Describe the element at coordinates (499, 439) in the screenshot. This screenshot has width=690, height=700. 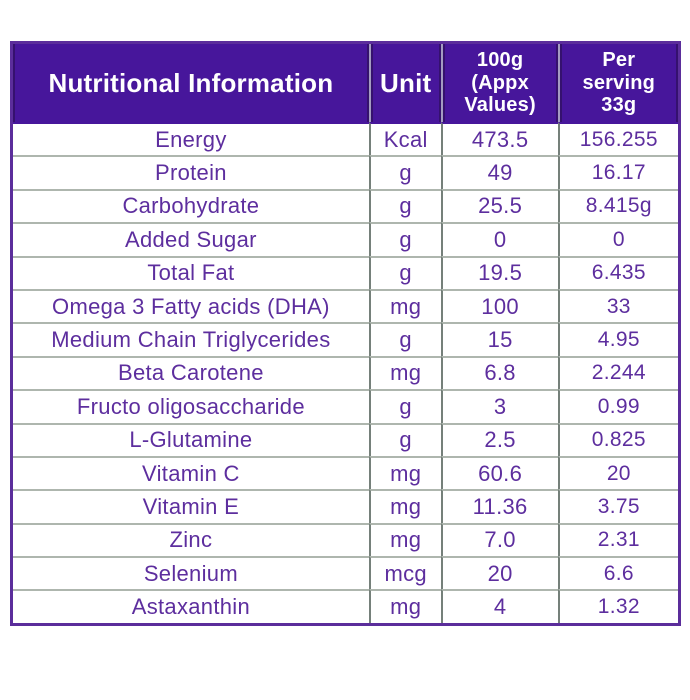
I see `value-100g: 2.5` at that location.